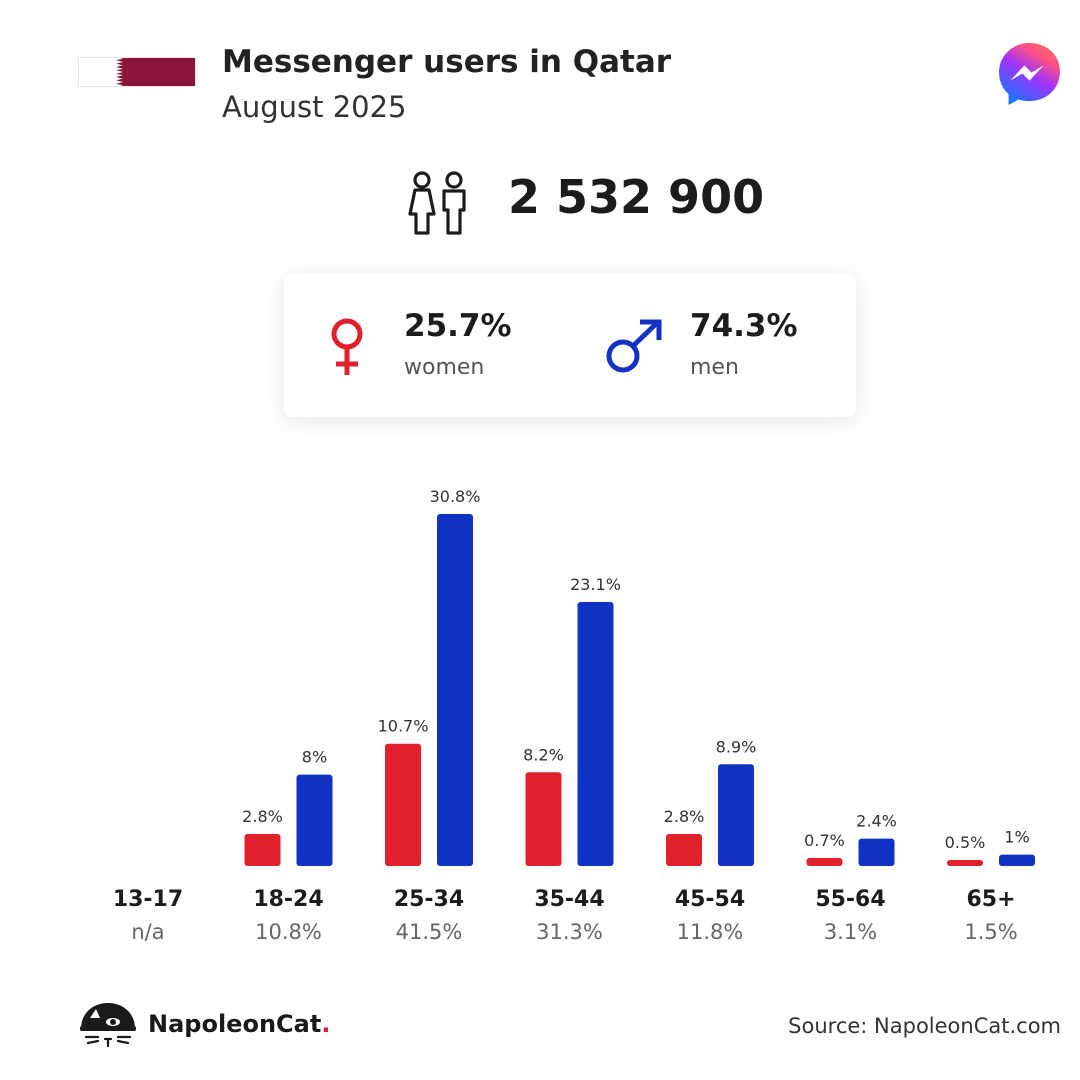  I want to click on age-group-total: 1.5%, so click(990, 932).